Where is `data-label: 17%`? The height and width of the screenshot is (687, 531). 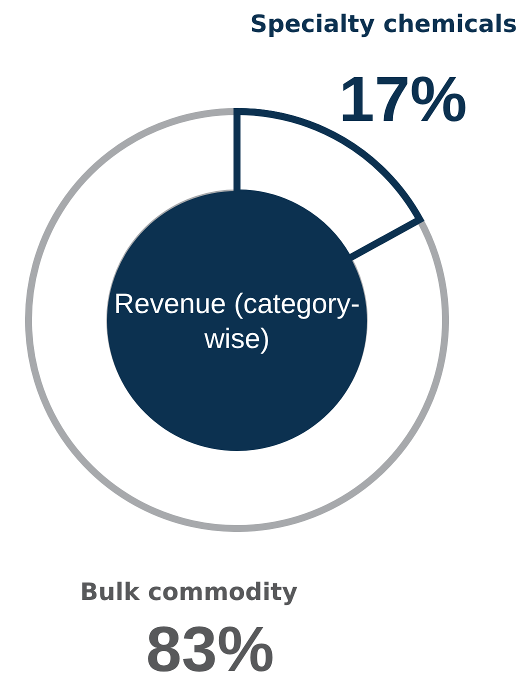 data-label: 17% is located at coordinates (402, 99).